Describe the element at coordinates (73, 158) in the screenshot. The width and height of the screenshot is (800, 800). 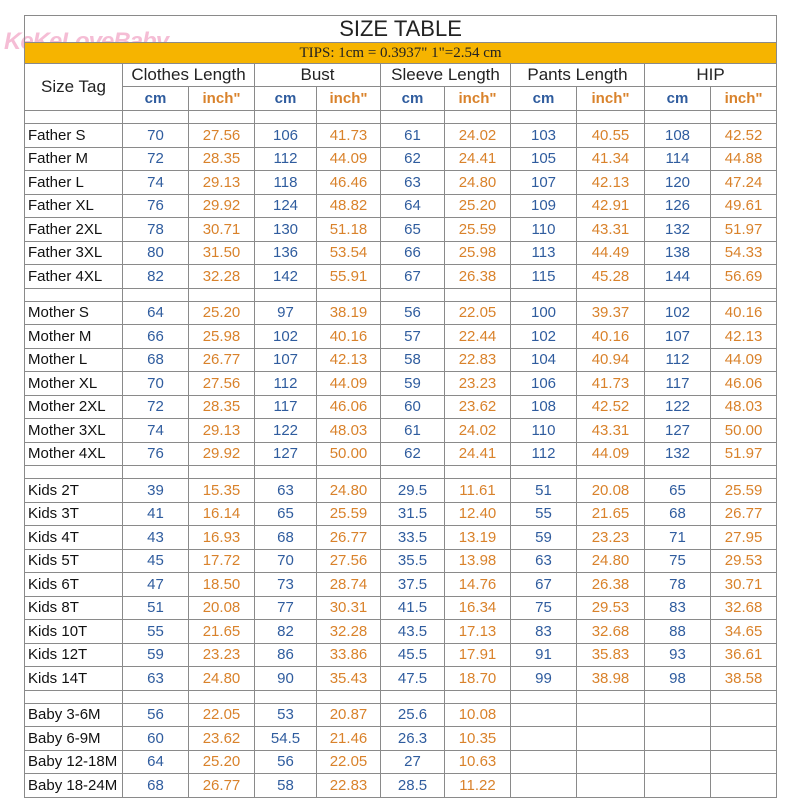
I see `size-tag: Father M` at that location.